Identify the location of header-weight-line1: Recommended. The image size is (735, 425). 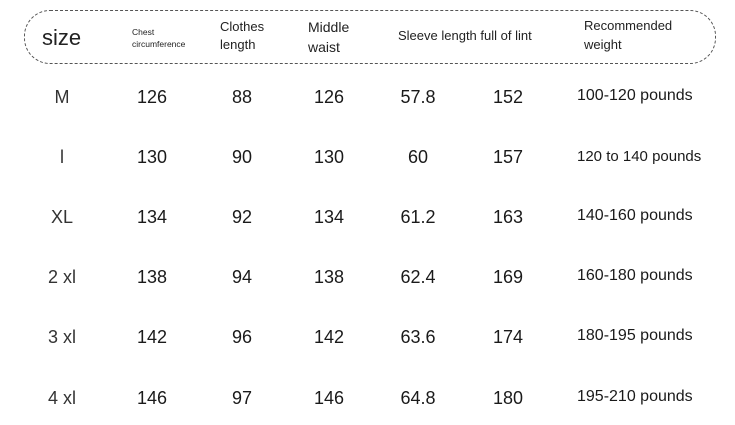
(628, 25).